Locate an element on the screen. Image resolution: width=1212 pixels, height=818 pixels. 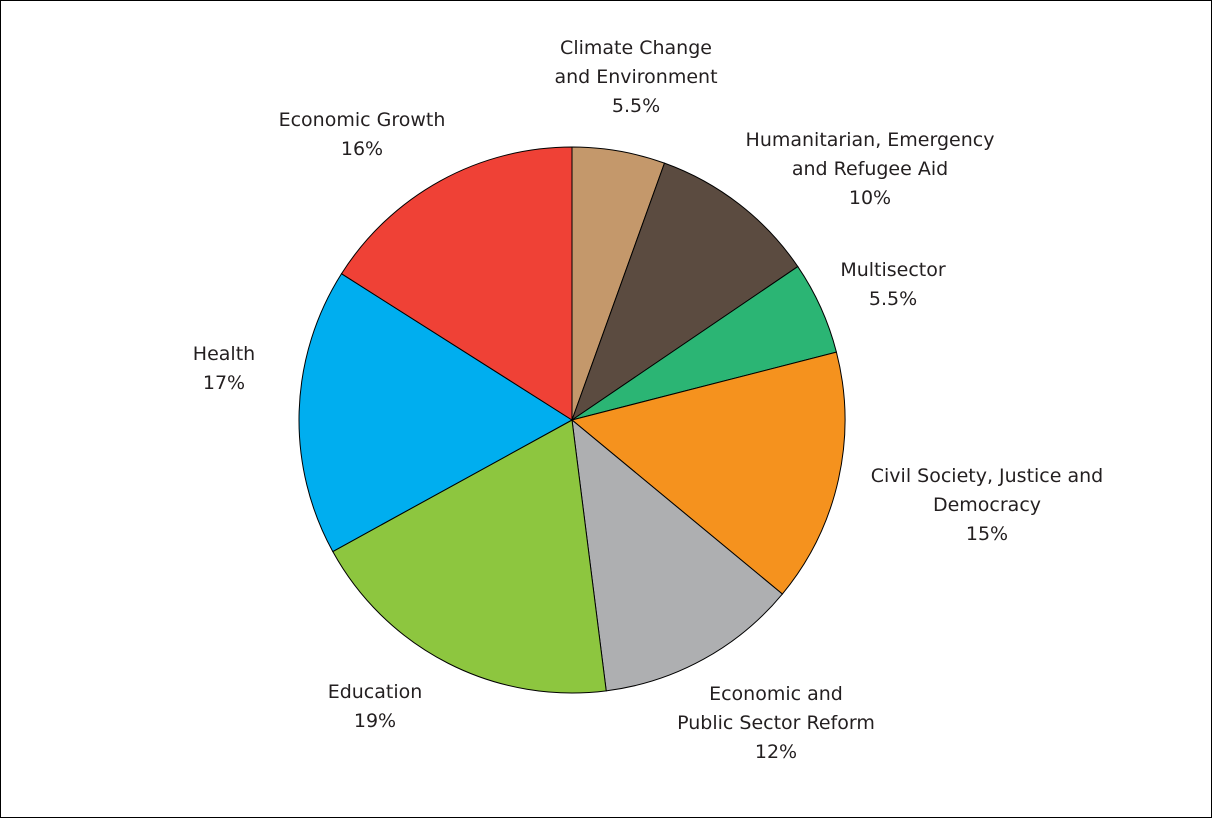
slice-label: Health 17% is located at coordinates (224, 368).